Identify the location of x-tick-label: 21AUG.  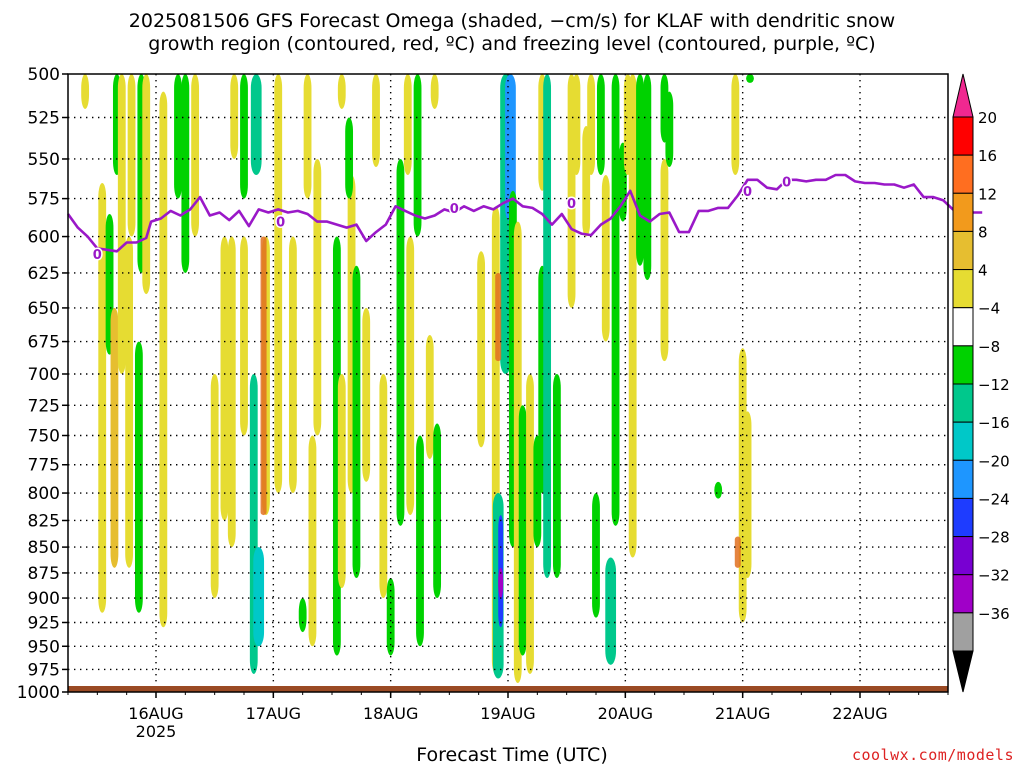
(742, 713).